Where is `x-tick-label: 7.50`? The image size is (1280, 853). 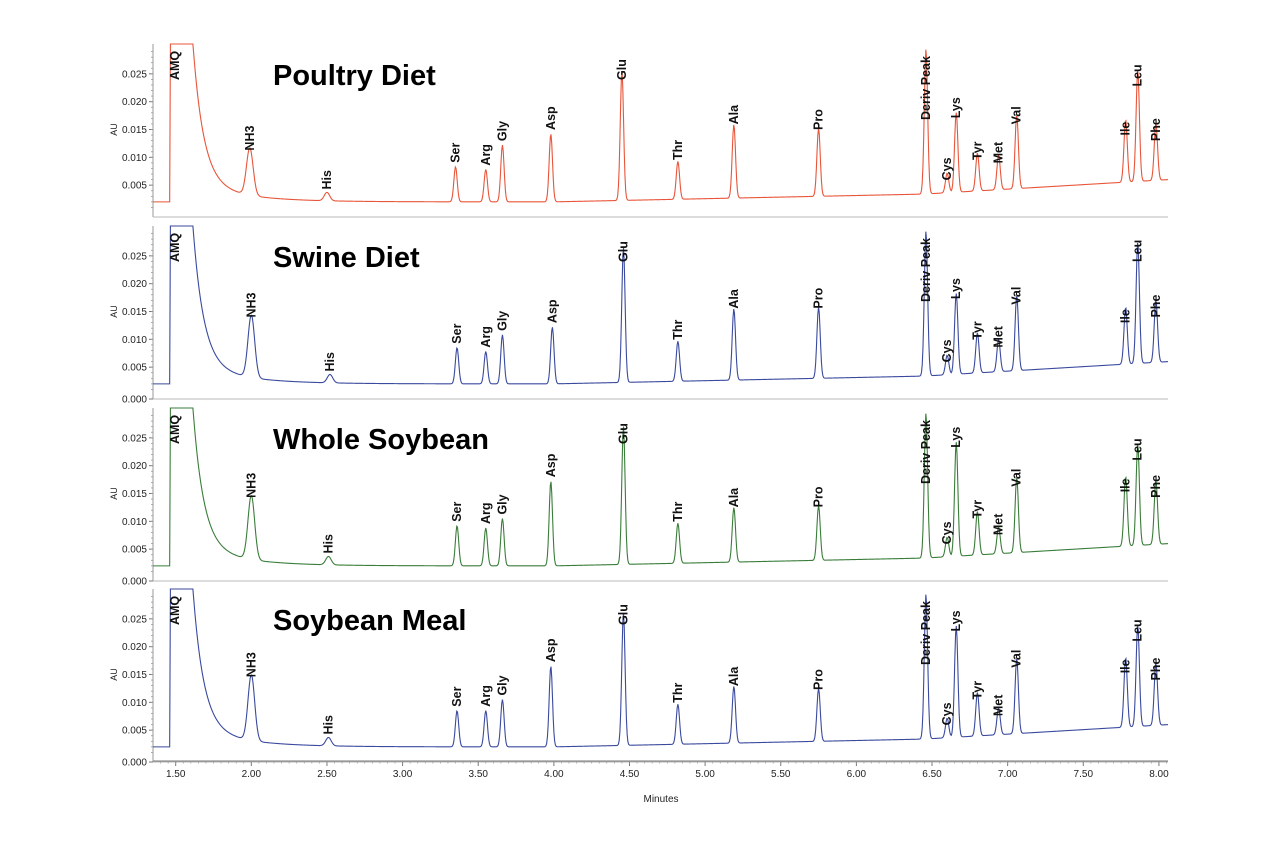 x-tick-label: 7.50 is located at coordinates (1084, 774).